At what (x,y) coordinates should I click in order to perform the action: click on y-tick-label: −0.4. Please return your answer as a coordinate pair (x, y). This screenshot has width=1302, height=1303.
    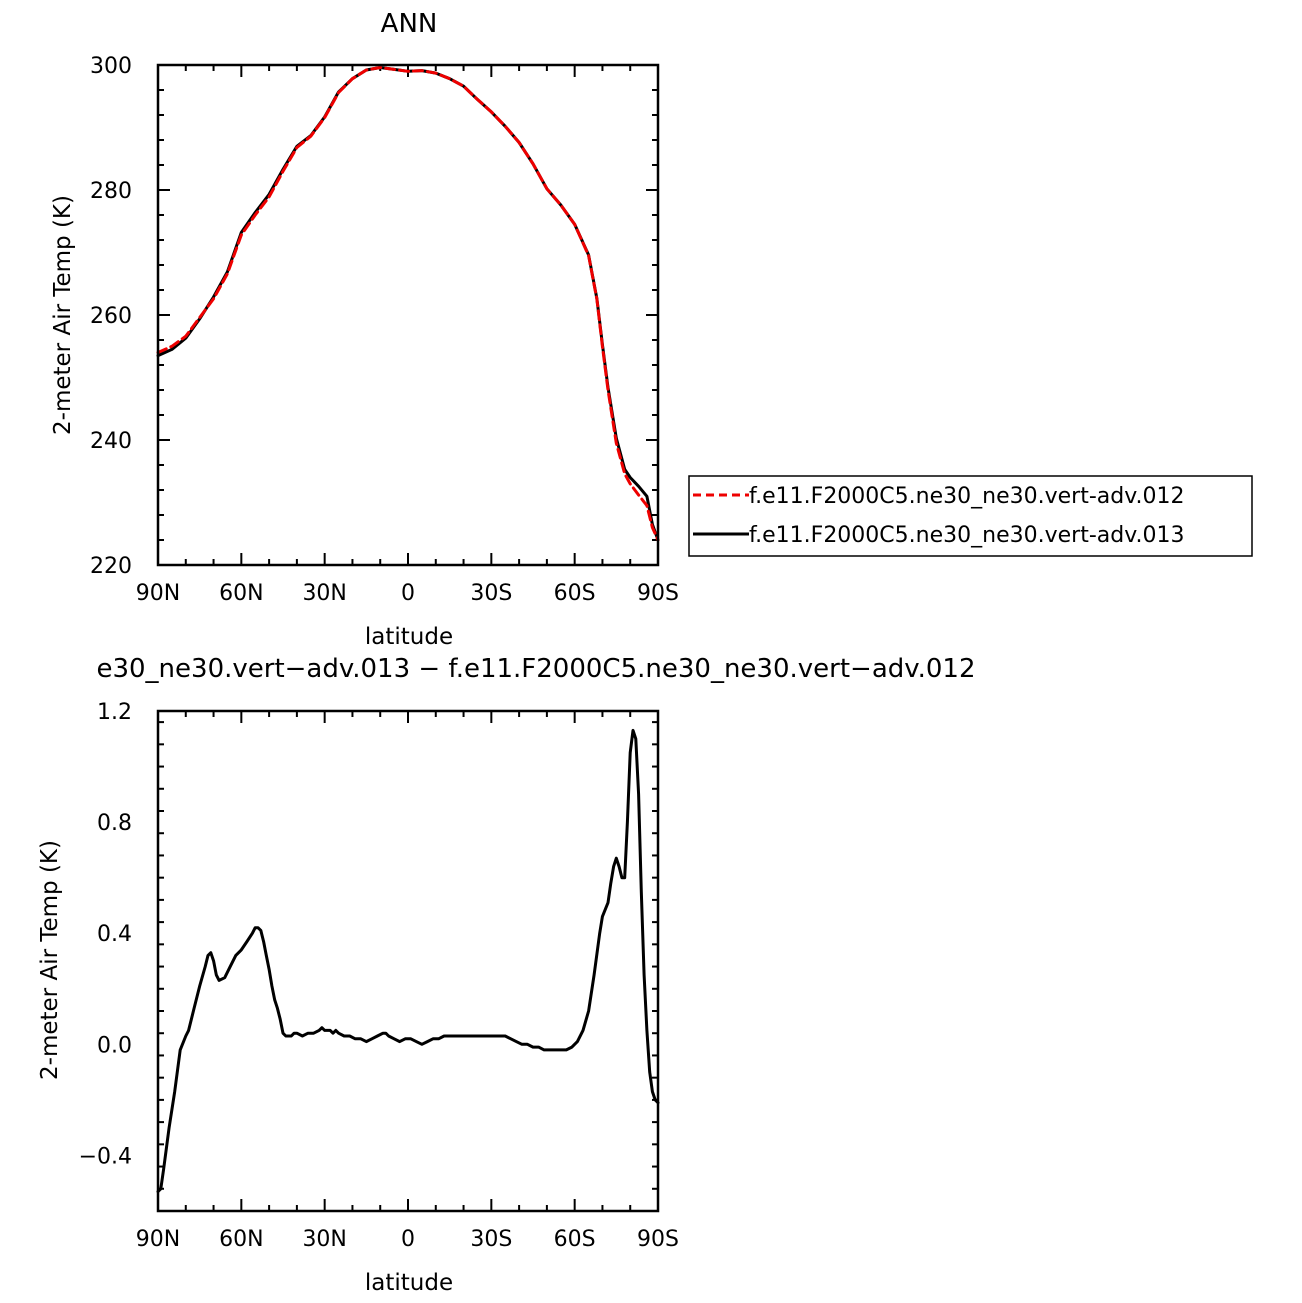
    Looking at the image, I should click on (105, 1156).